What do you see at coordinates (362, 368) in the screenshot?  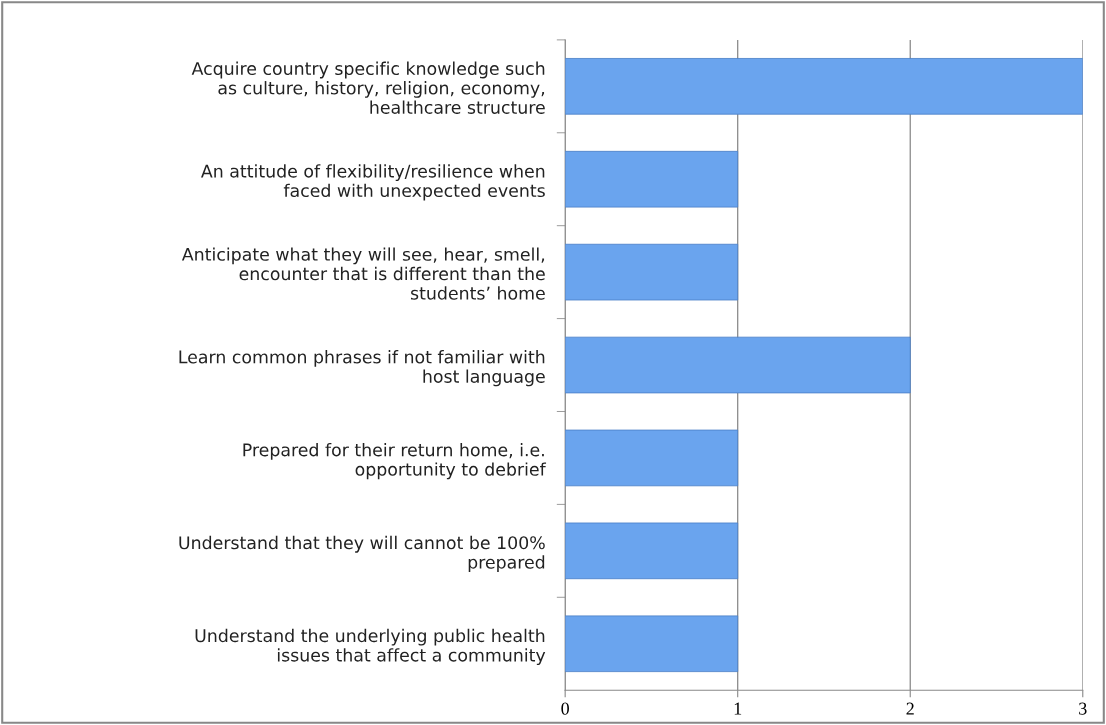 I see `y-tick-label: Learn common phrases if not familiar with host language` at bounding box center [362, 368].